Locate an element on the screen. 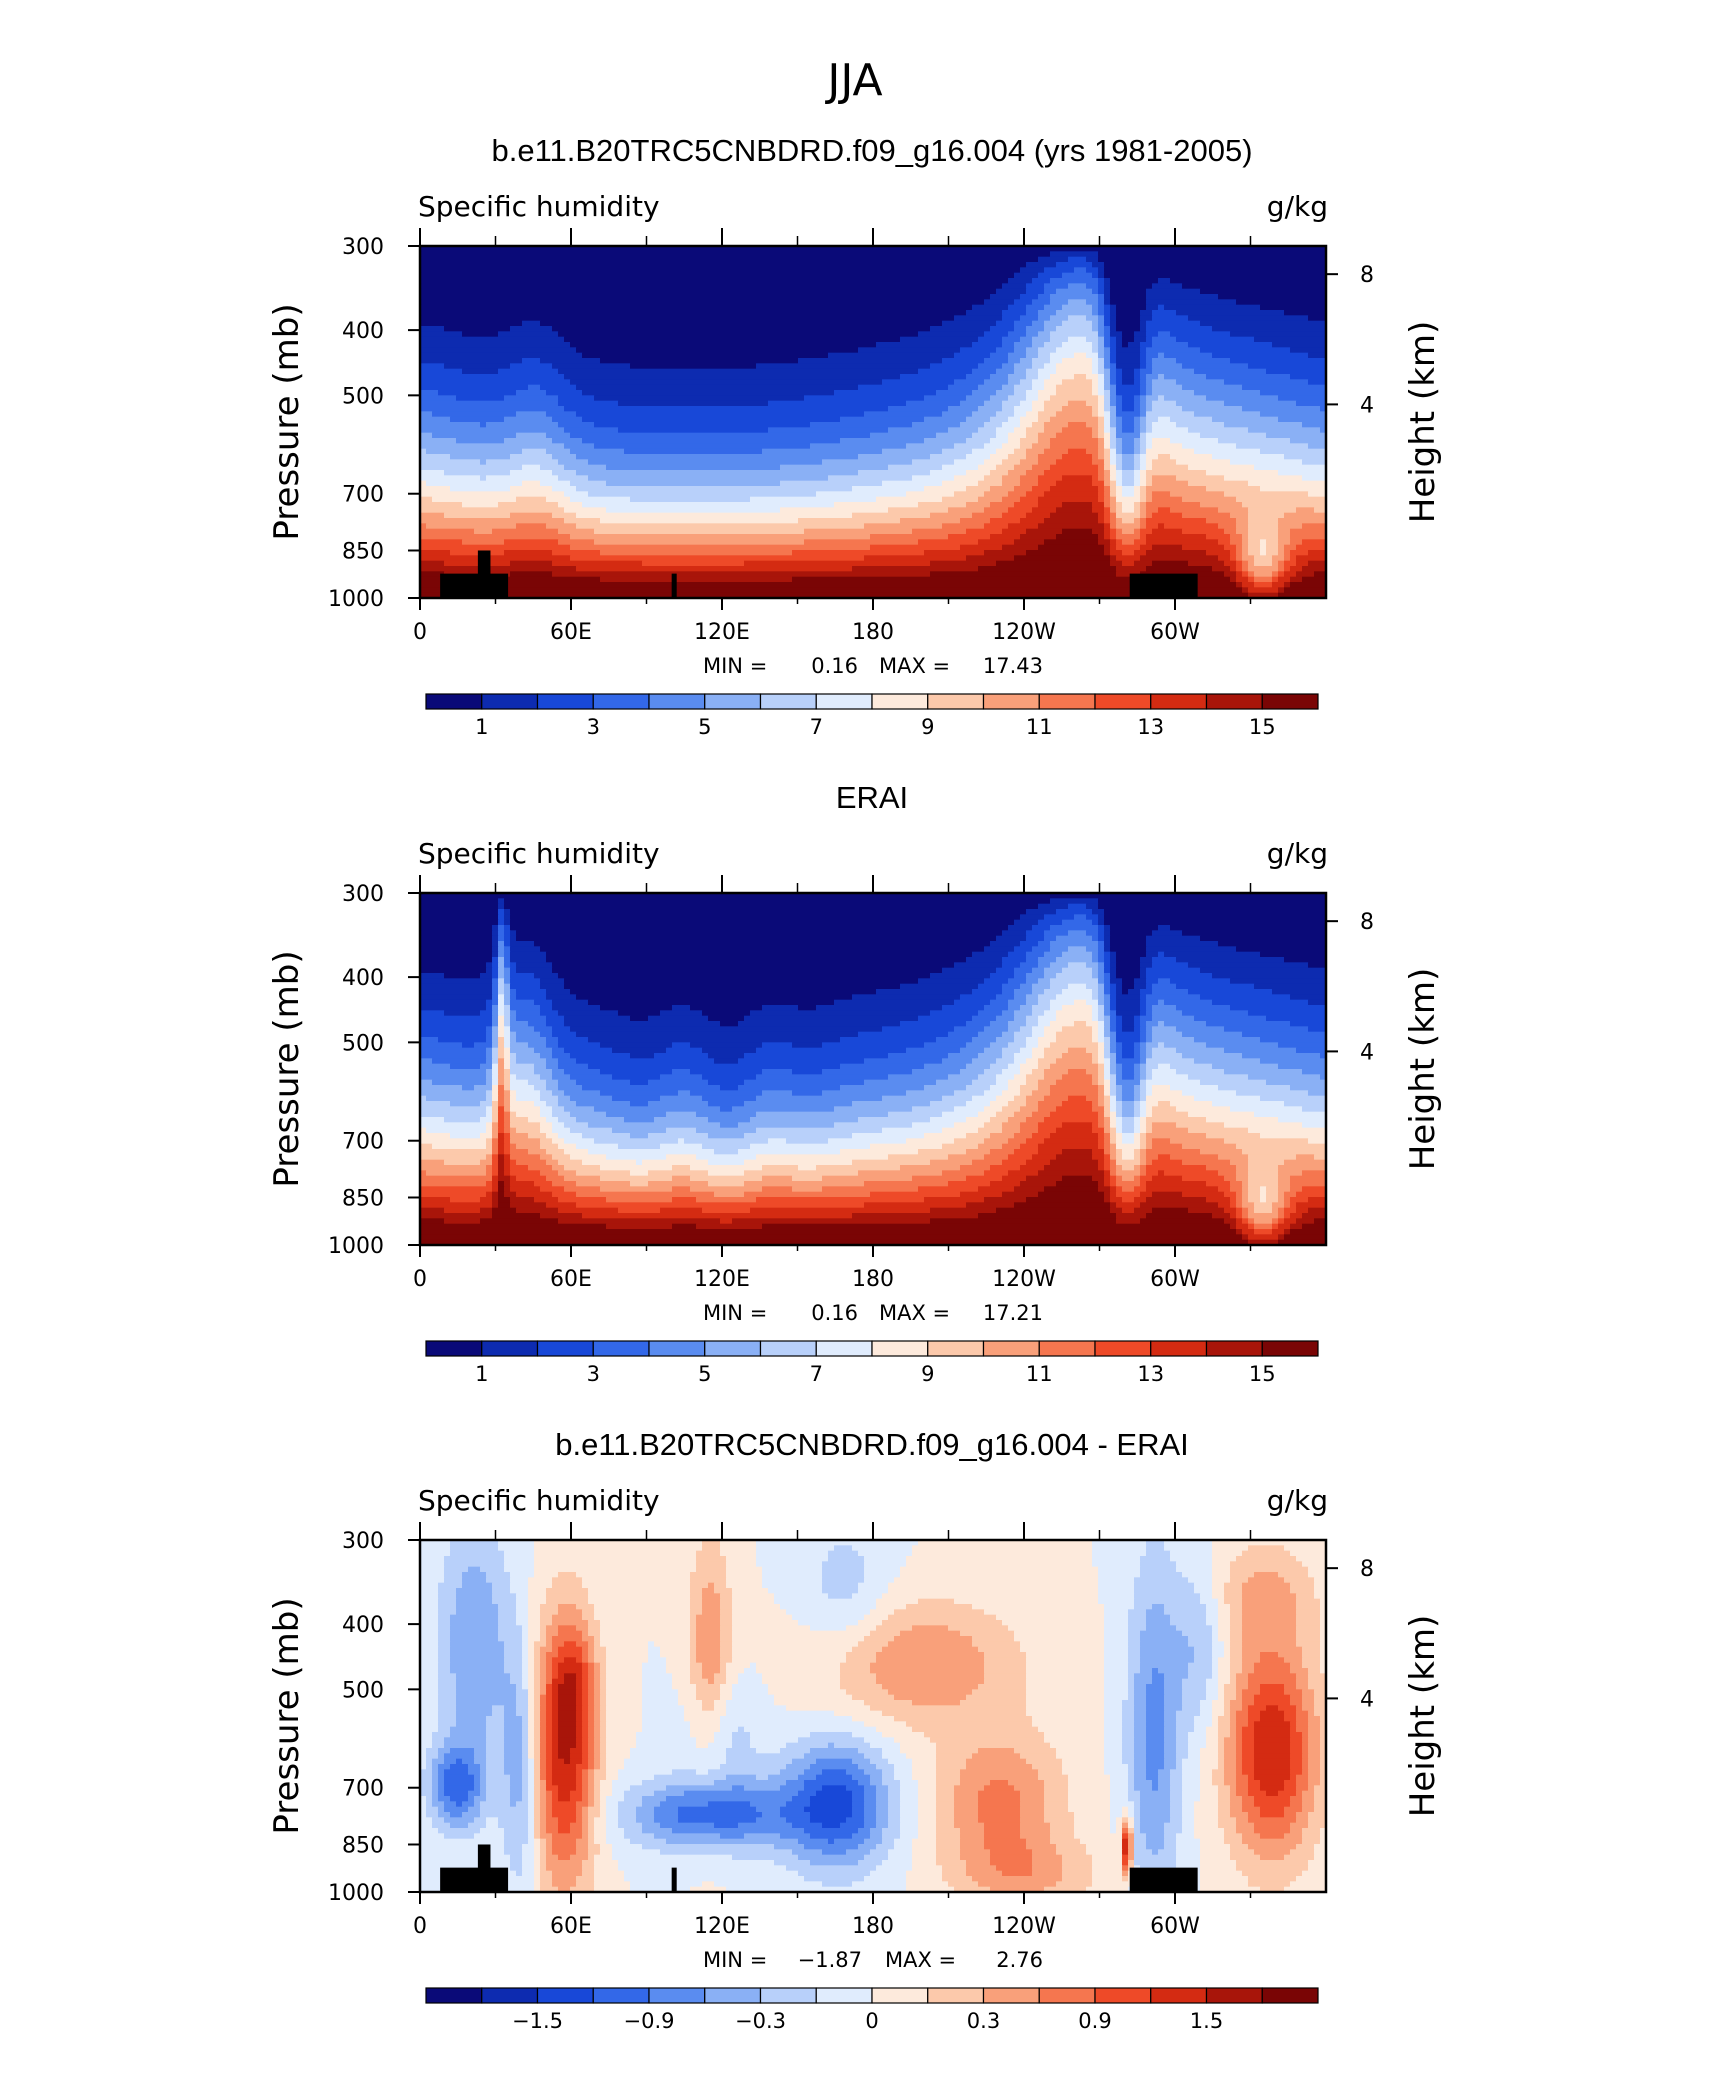 This screenshot has height=2079, width=1710. colorbar-label: 13 is located at coordinates (1150, 1374).